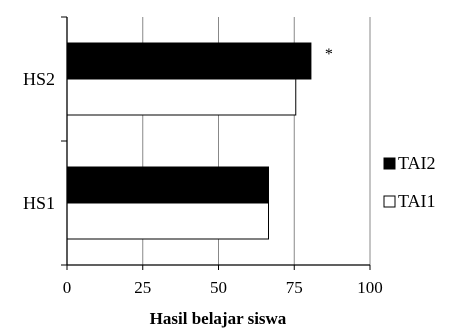  Describe the element at coordinates (142, 287) in the screenshot. I see `x-tick-label: 25` at that location.